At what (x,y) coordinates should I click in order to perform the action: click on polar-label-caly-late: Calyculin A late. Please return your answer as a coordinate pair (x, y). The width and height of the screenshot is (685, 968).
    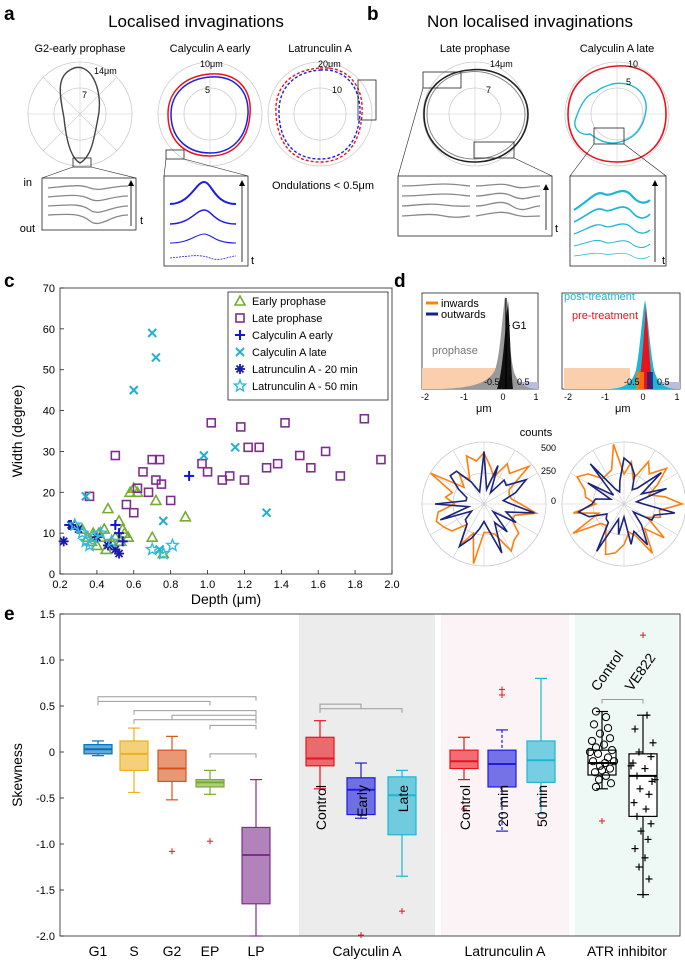
    Looking at the image, I should click on (617, 49).